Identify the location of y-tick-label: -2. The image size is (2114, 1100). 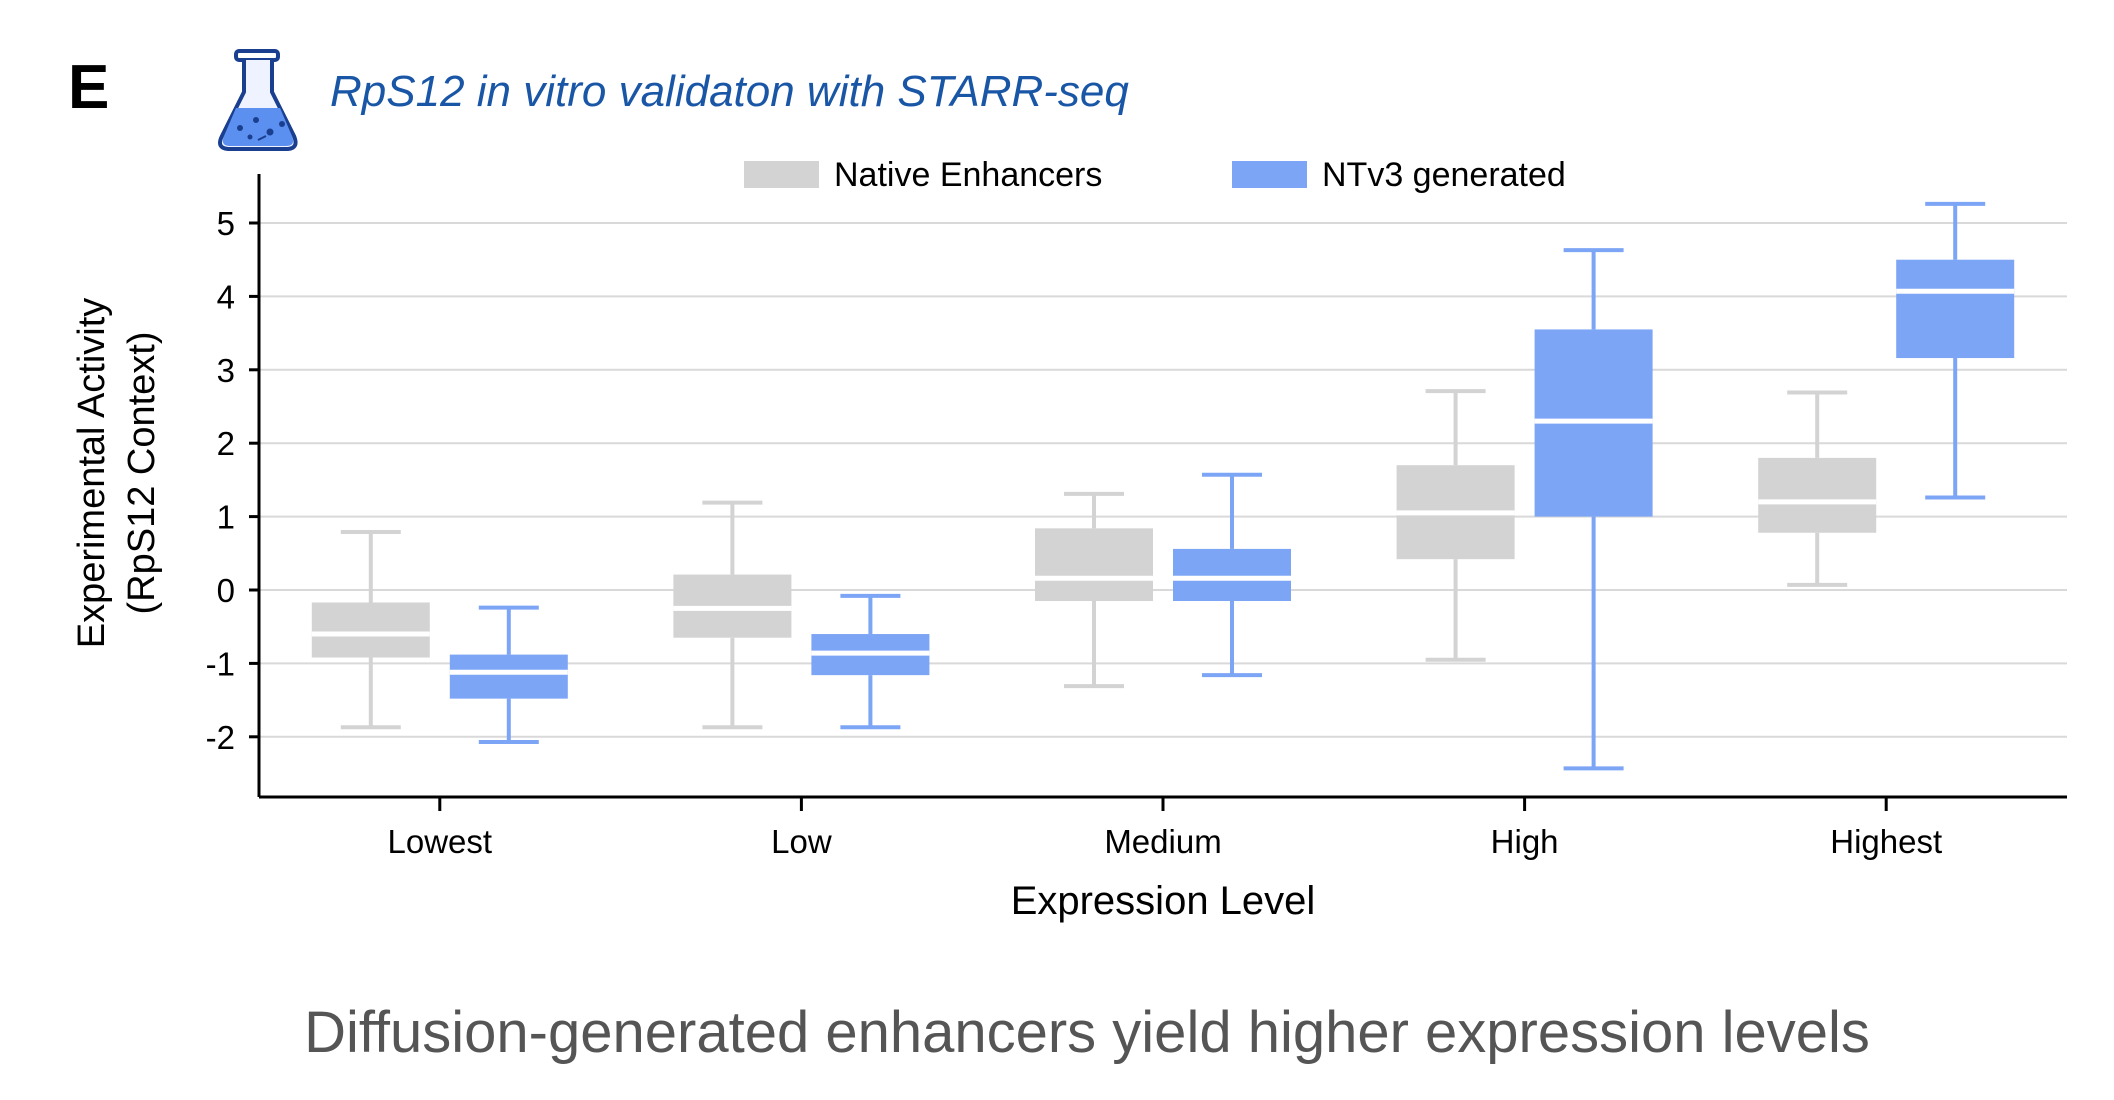
(220, 737).